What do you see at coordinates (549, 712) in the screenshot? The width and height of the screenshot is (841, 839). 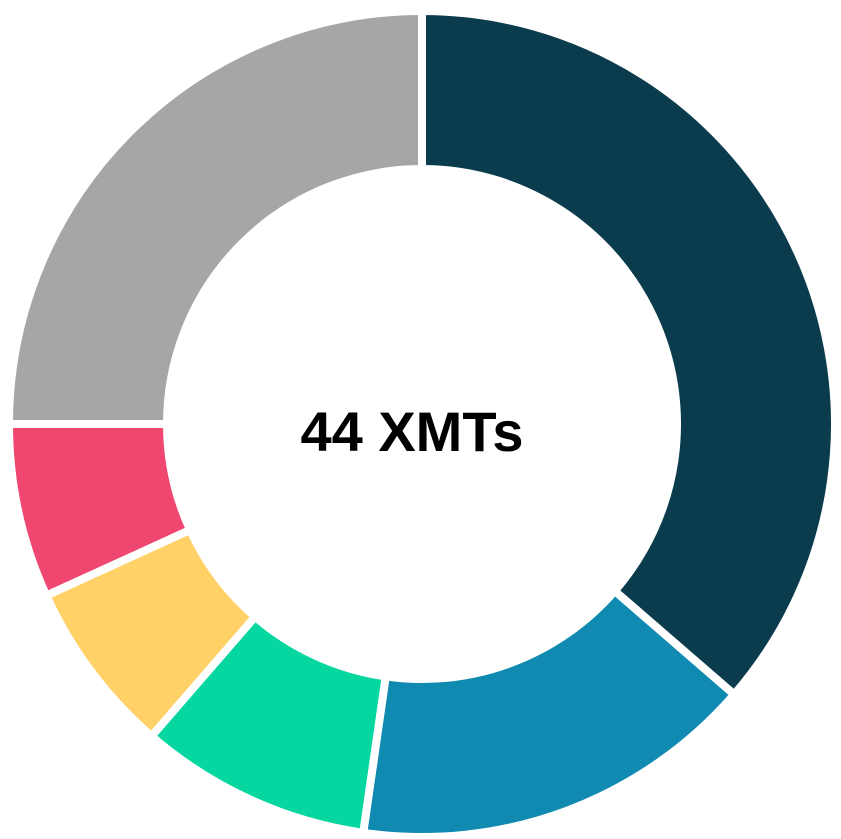 I see `donut-slice` at bounding box center [549, 712].